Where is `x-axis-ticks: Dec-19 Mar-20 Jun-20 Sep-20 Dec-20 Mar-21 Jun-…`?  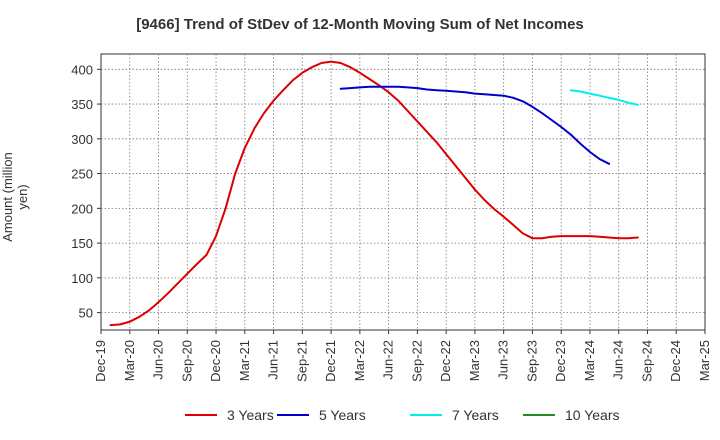 x-axis-ticks: Dec-19 Mar-20 Jun-20 Sep-20 Dec-20 Mar-21 Jun-… is located at coordinates (402, 356).